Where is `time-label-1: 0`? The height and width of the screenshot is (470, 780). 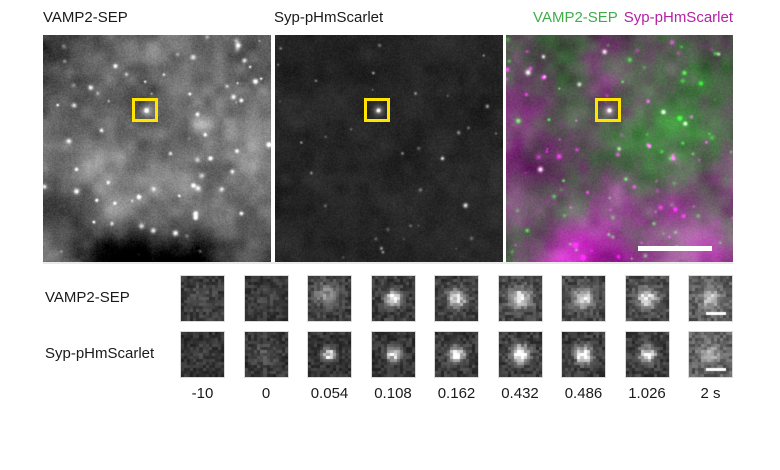 time-label-1: 0 is located at coordinates (266, 393).